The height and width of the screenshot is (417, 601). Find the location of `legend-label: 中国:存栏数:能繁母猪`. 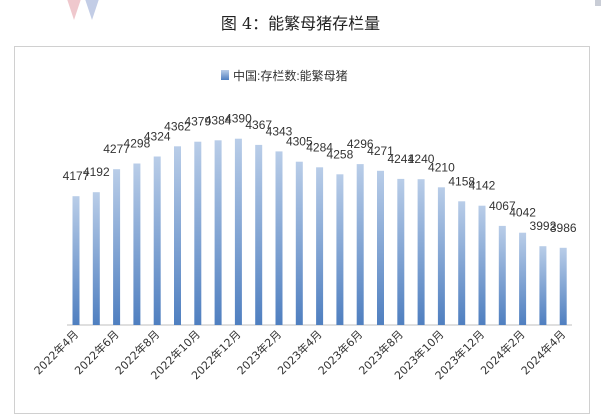

legend-label: 中国:存栏数:能繁母猪 is located at coordinates (290, 75).